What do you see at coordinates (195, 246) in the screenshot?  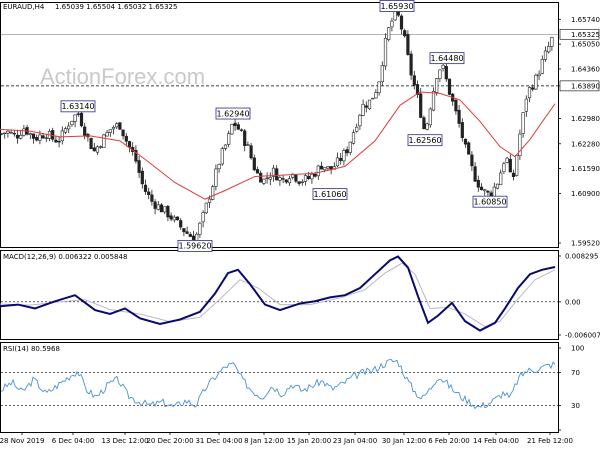 I see `annotation-1.59620: 1.59620` at bounding box center [195, 246].